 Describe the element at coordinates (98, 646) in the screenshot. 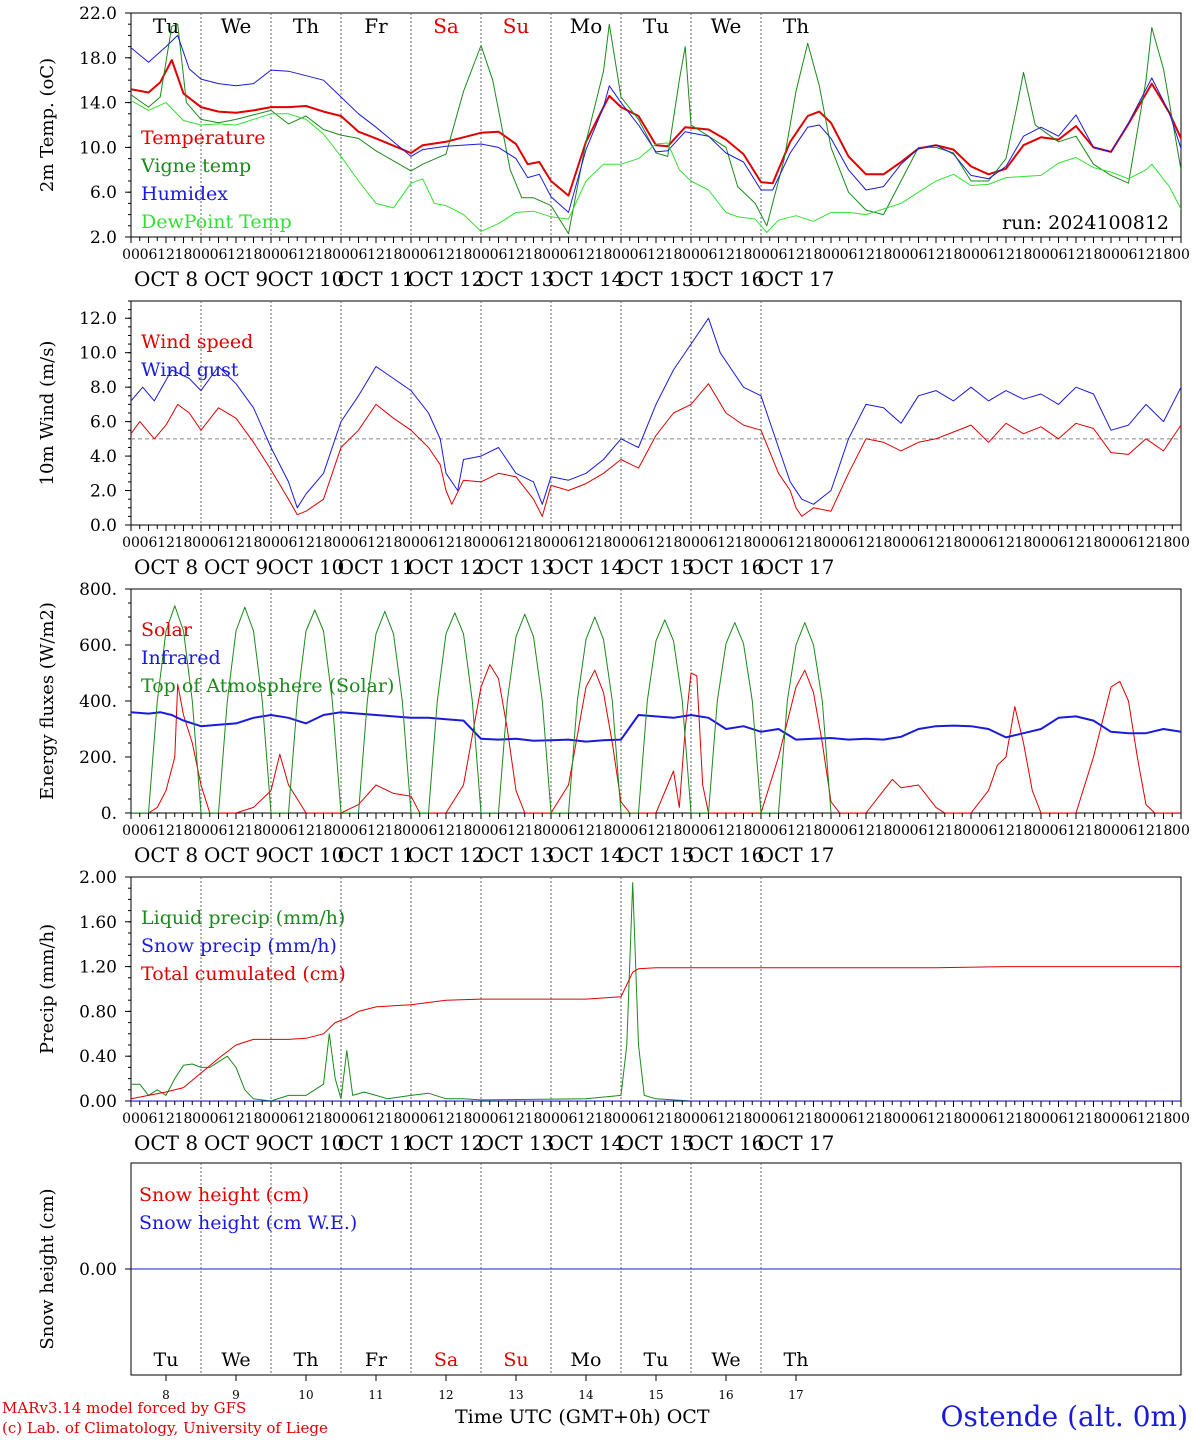

I see `y-tick-label: 600.` at that location.